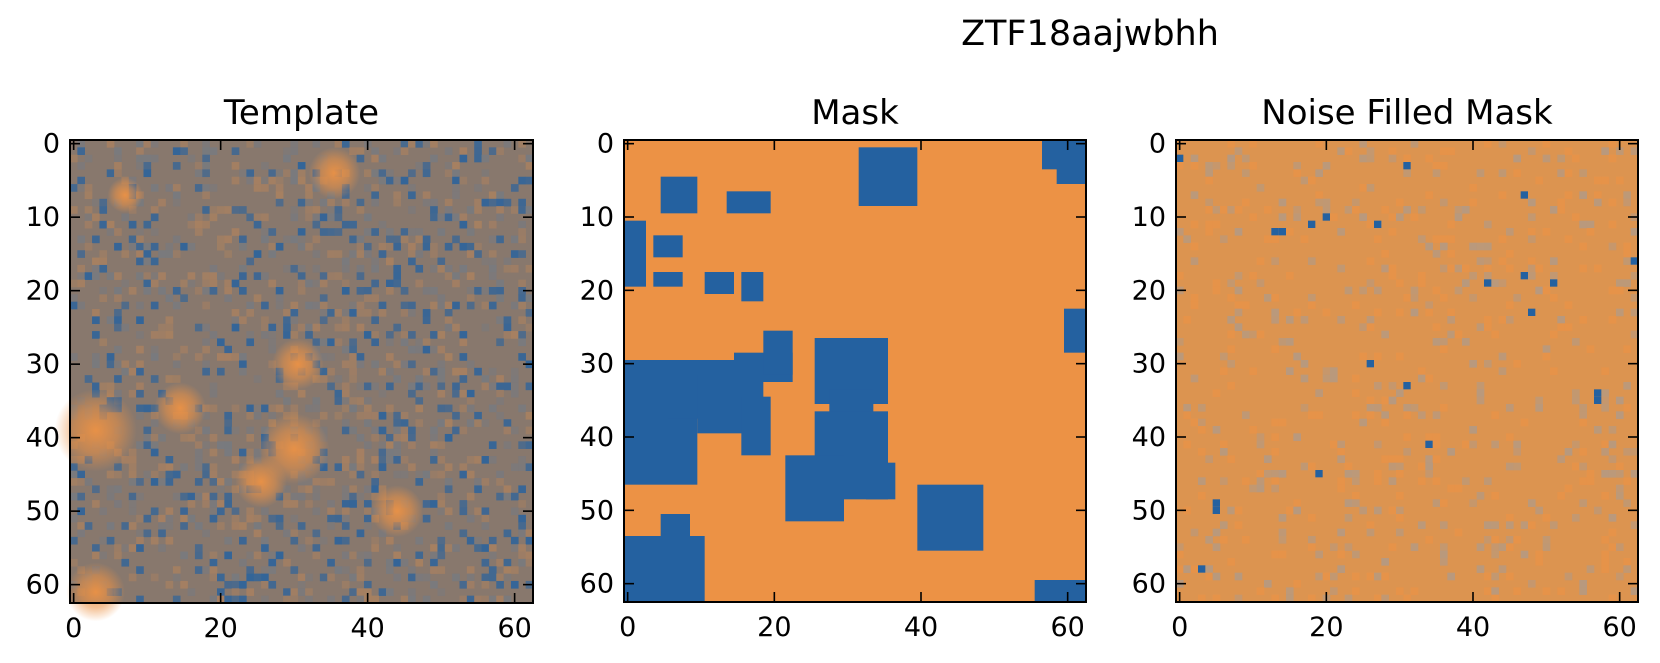 The width and height of the screenshot is (1660, 663). Describe the element at coordinates (367, 628) in the screenshot. I see `x-tick-label: 40` at that location.